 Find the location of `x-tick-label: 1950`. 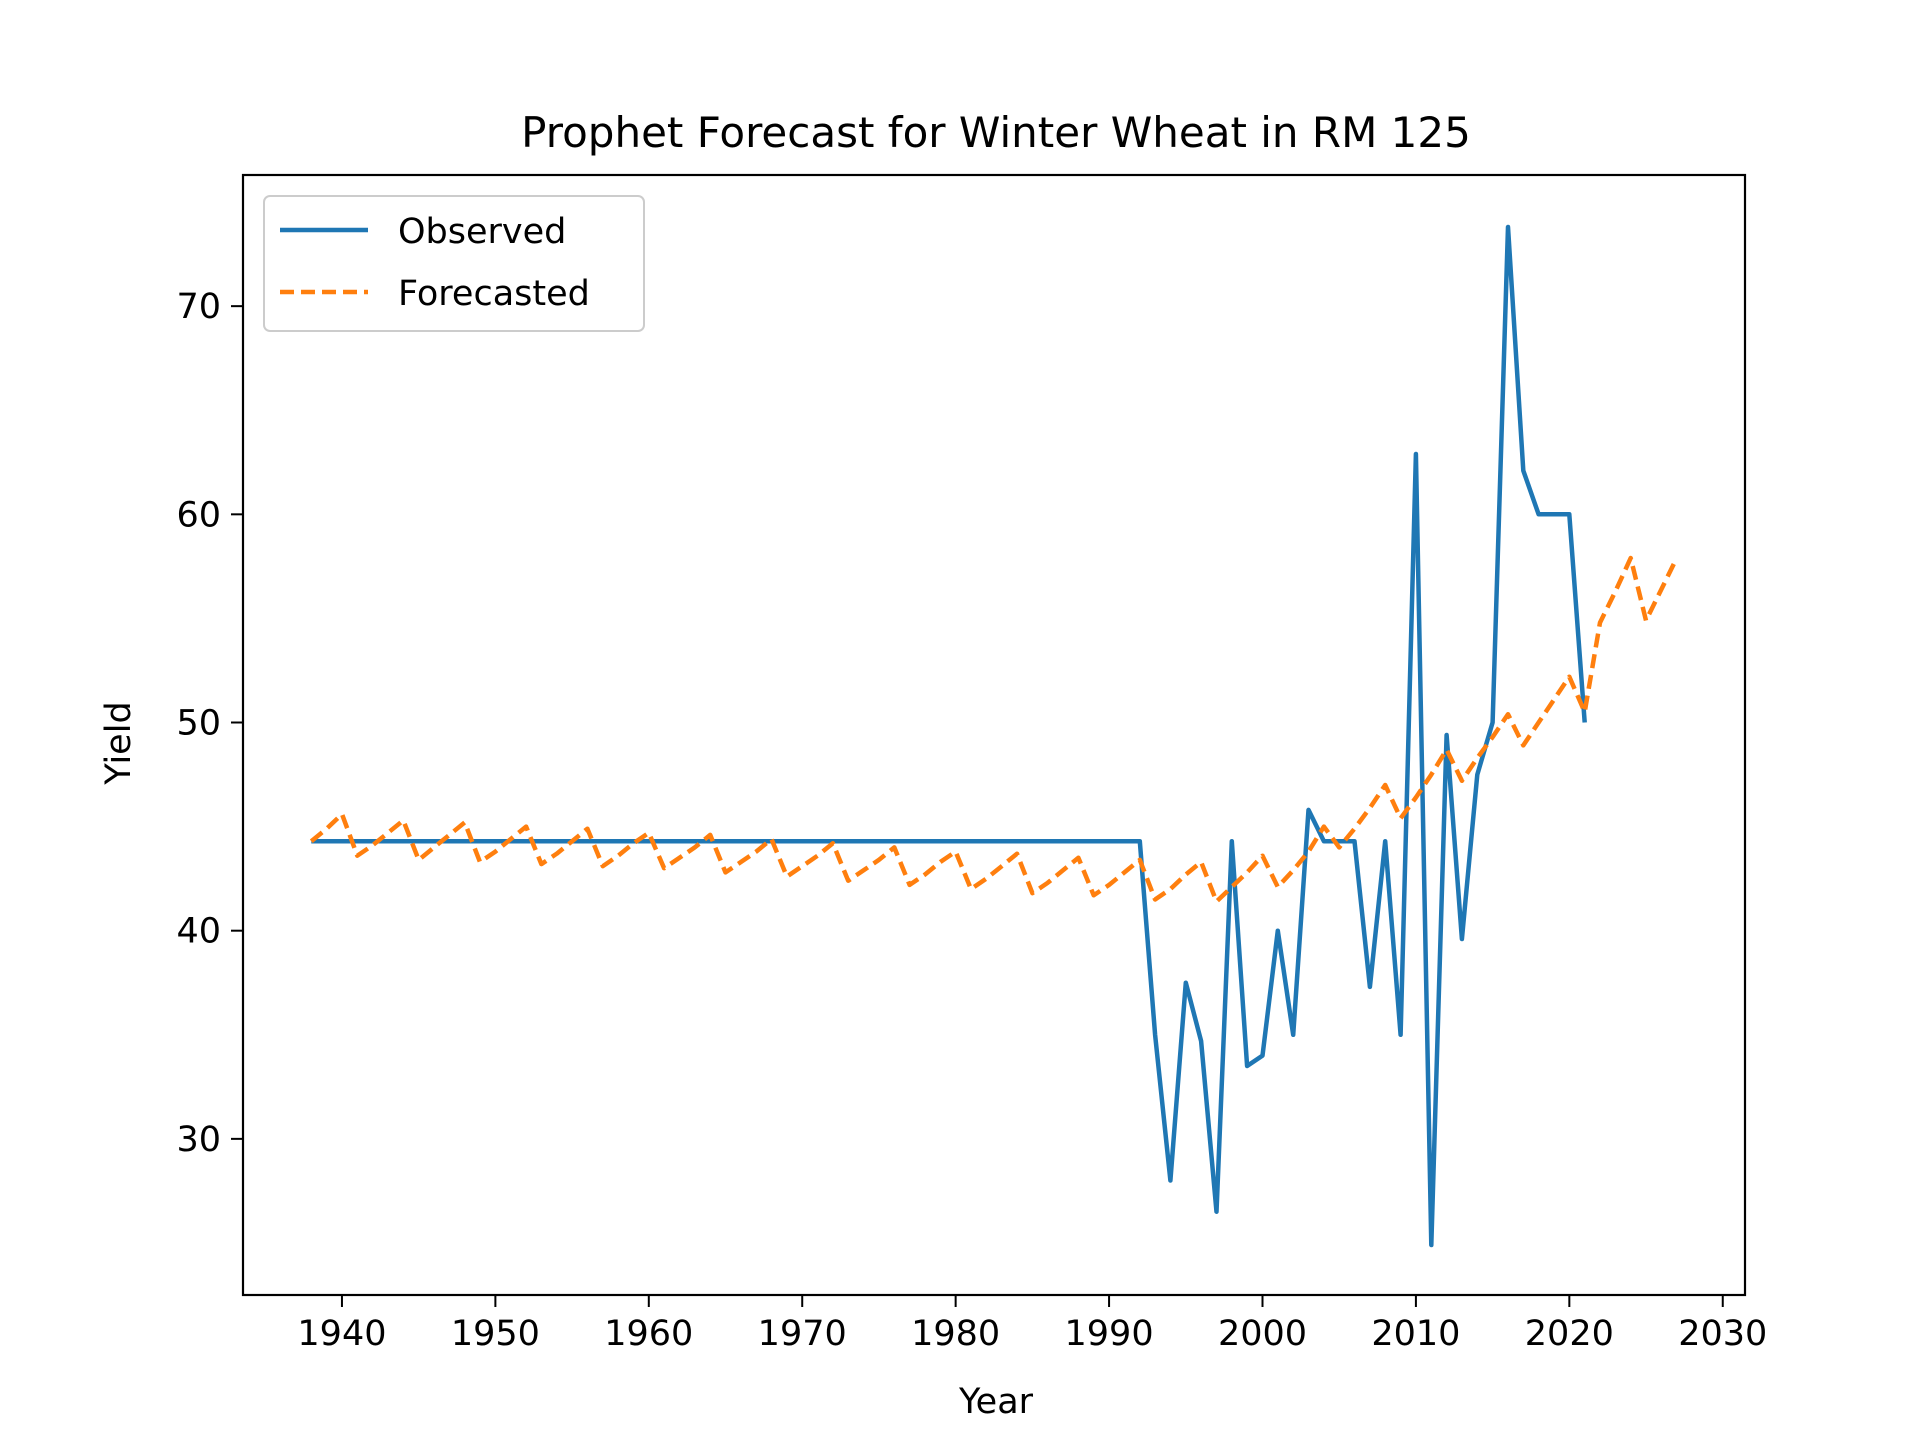

x-tick-label: 1950 is located at coordinates (495, 1334).